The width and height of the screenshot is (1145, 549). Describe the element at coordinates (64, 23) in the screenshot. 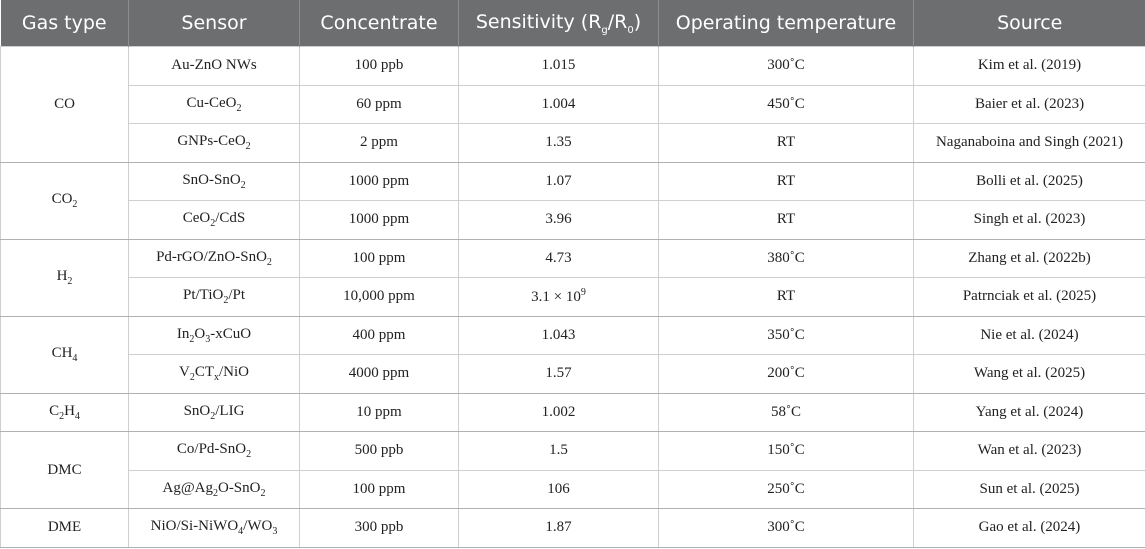

I see `column-header: Gas type` at that location.